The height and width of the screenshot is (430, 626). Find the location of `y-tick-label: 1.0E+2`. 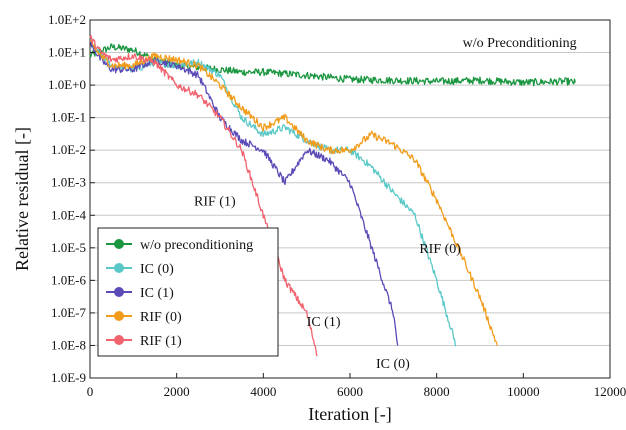

y-tick-label: 1.0E+2 is located at coordinates (67, 19).